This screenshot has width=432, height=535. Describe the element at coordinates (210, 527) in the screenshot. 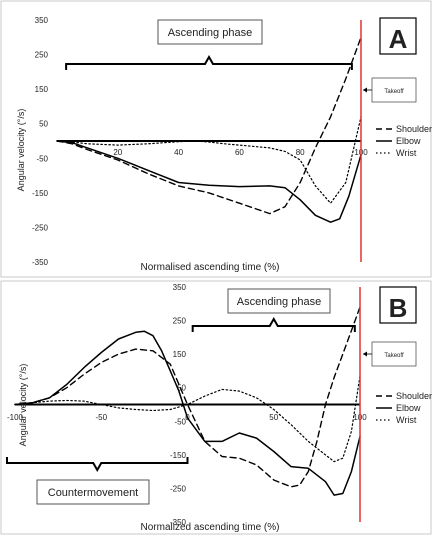

I see `panel-b-xlabel: Normalized ascending time (%)` at that location.